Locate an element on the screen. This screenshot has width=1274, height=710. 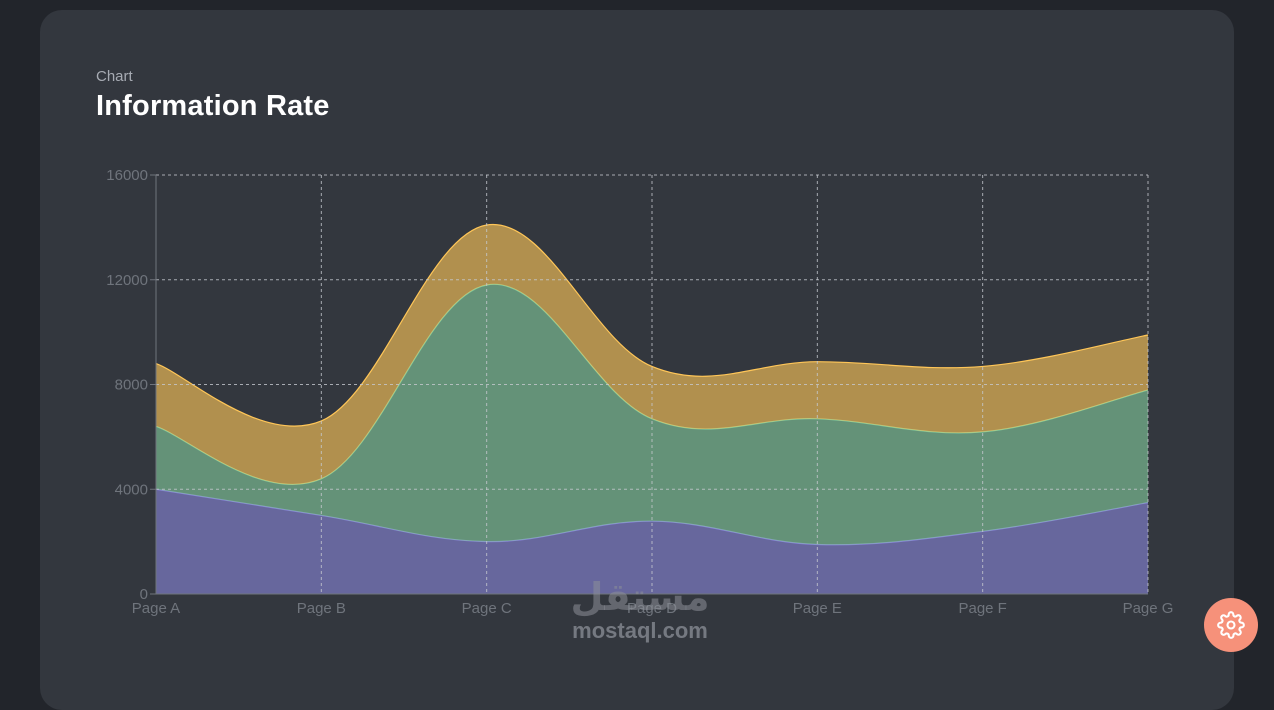
watermark: مستقل mostaql.com is located at coordinates (640, 615).